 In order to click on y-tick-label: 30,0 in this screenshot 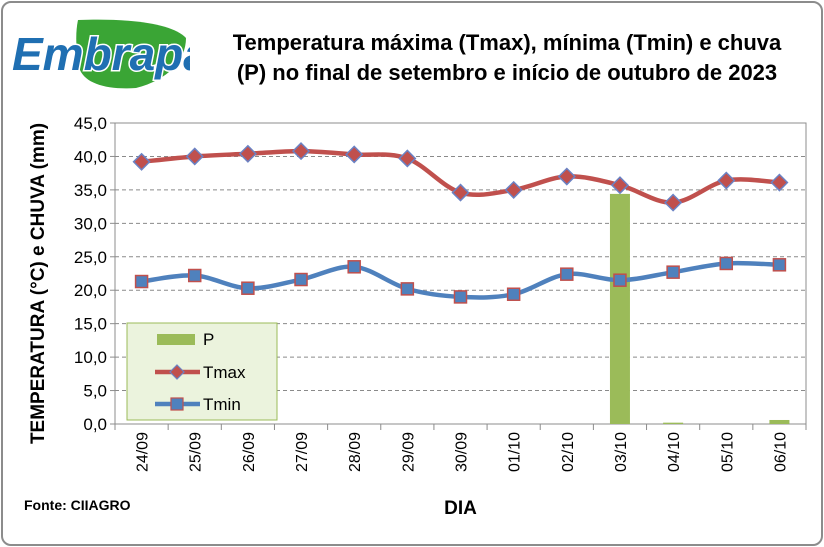, I will do `click(90, 223)`.